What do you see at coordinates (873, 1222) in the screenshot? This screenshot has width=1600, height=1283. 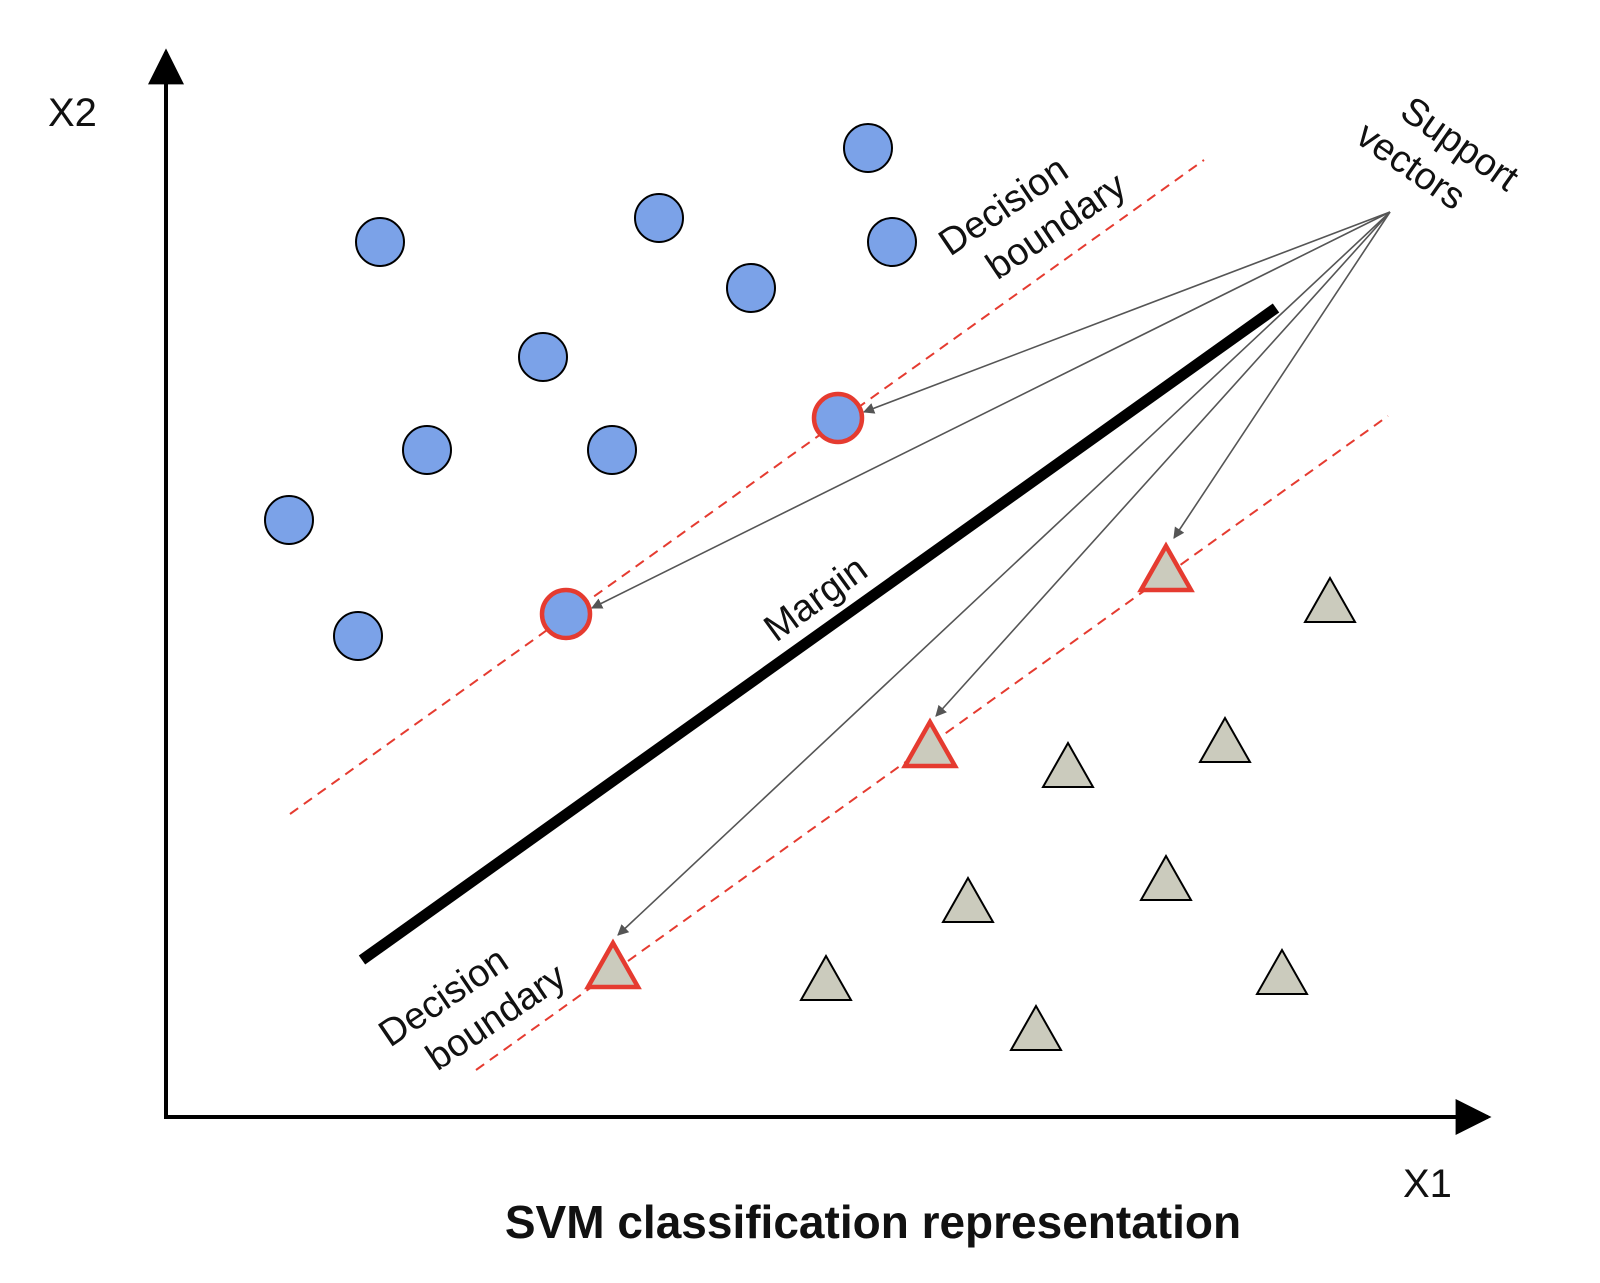 I see `diagram-title: SVM classification representation` at bounding box center [873, 1222].